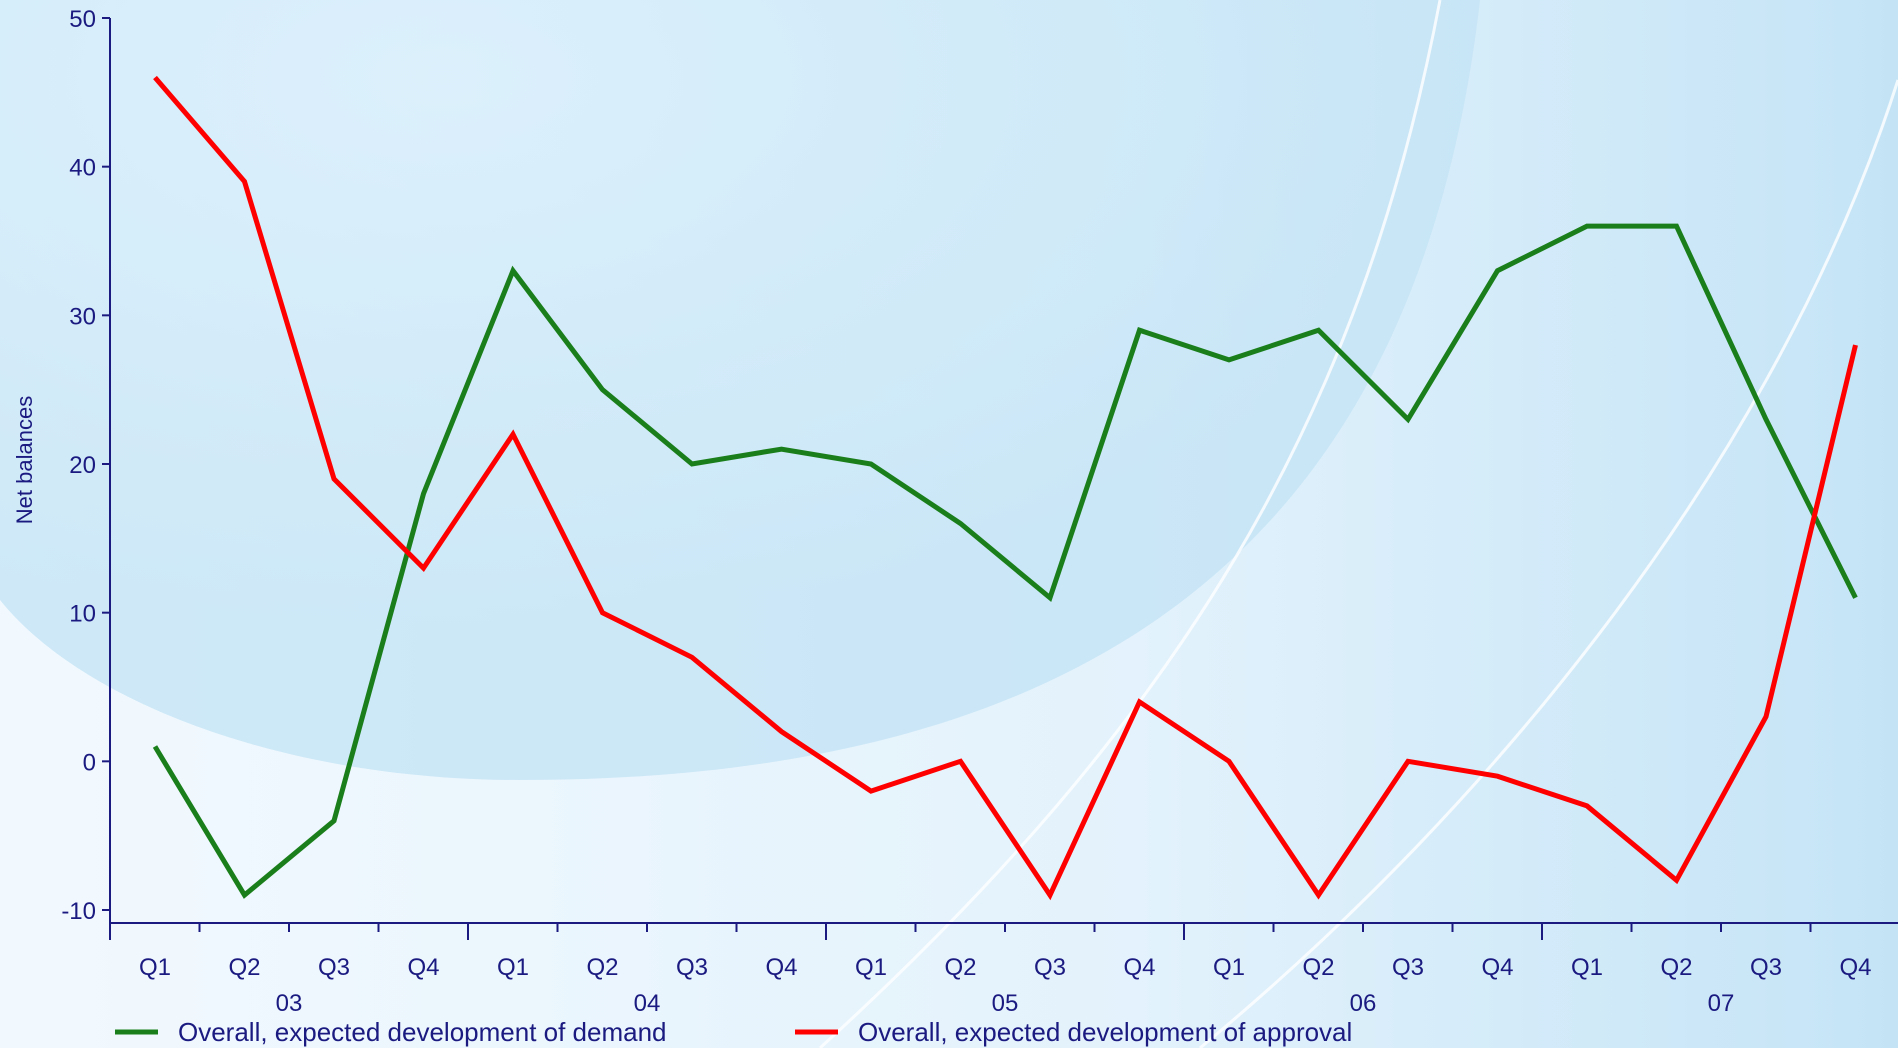 The height and width of the screenshot is (1048, 1898). Describe the element at coordinates (82, 316) in the screenshot. I see `y-tick-label: 30` at that location.